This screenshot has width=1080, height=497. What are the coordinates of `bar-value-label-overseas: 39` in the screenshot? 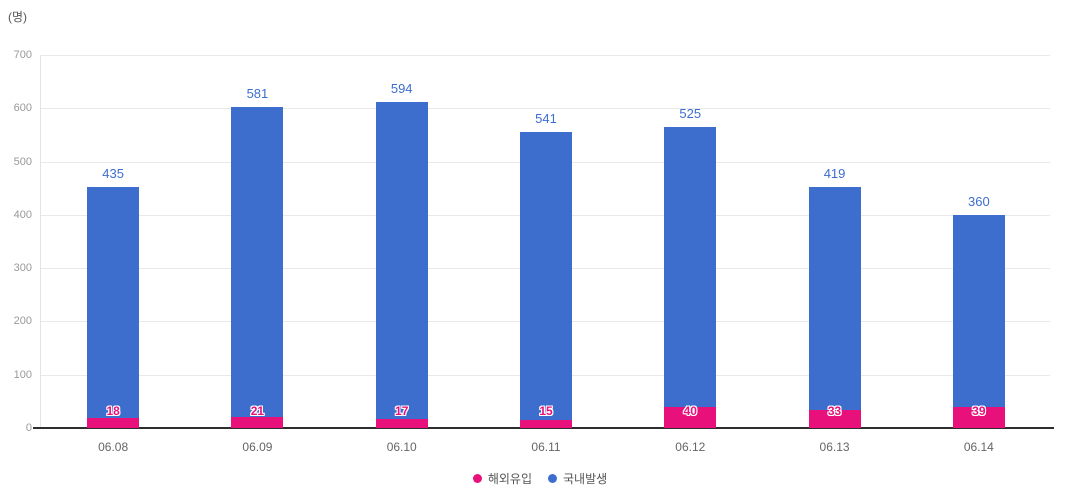 It's located at (979, 411).